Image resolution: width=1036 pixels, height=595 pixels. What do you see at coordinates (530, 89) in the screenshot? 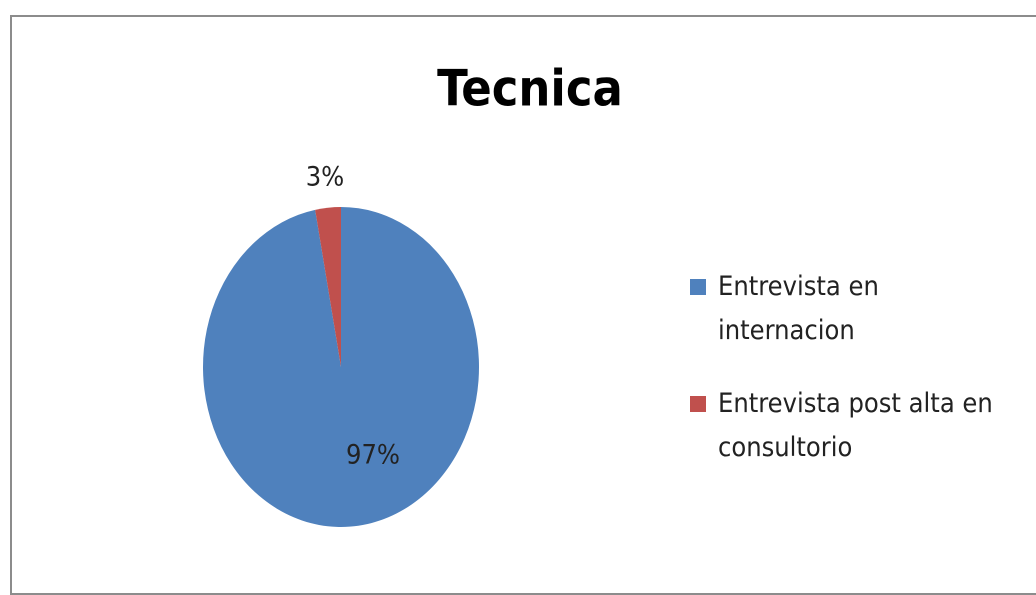
I see `chart-title: Tecnica` at bounding box center [530, 89].